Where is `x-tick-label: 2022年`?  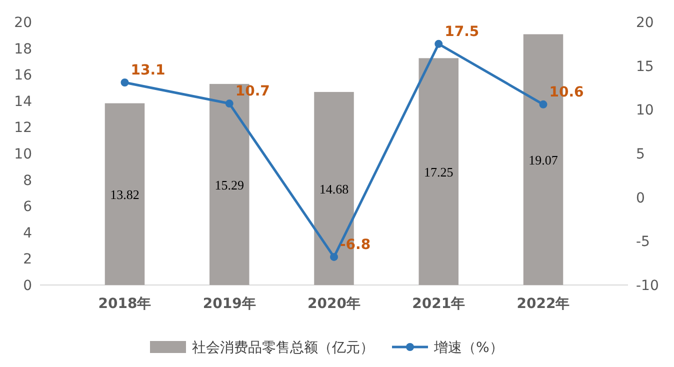 x-tick-label: 2022年 is located at coordinates (543, 304).